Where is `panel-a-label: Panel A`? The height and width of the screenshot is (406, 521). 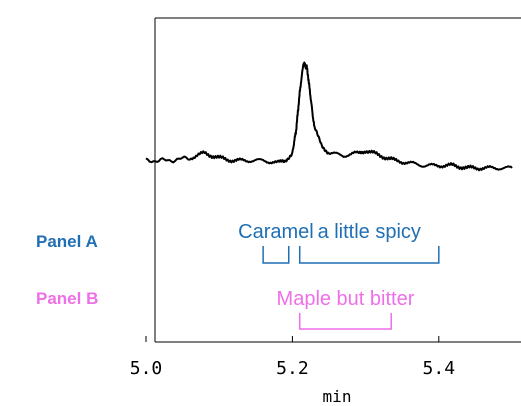 panel-a-label: Panel A is located at coordinates (67, 241).